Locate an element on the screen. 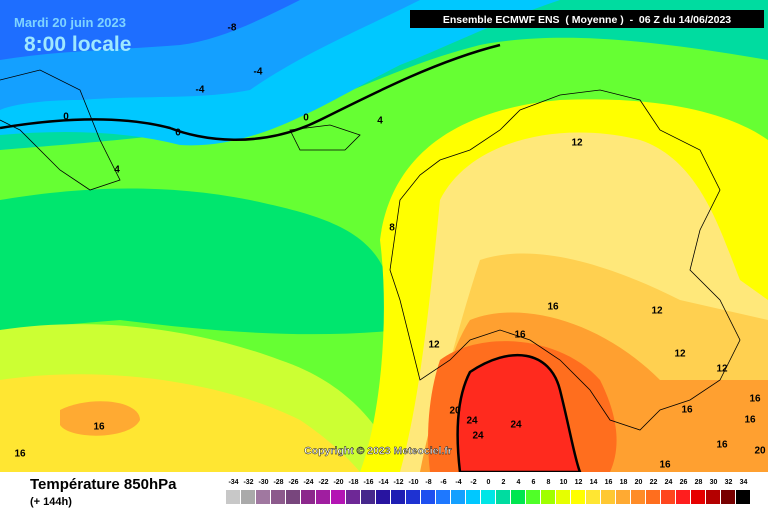  scale-label: -18 is located at coordinates (353, 482).